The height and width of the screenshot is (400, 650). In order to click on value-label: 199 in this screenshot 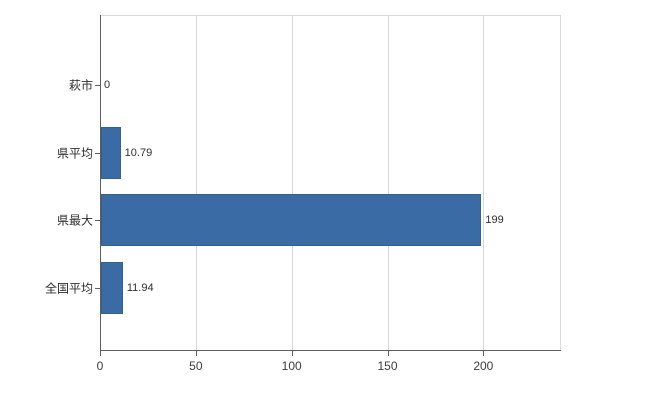, I will do `click(494, 220)`.